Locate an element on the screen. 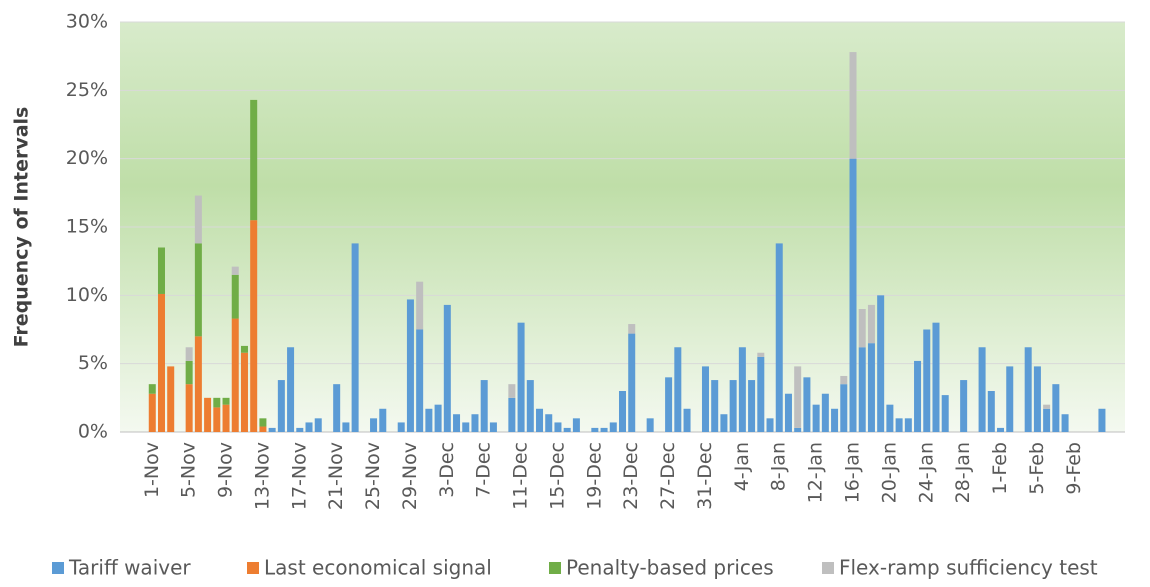 The height and width of the screenshot is (587, 1150). x-tick-label: 9-Nov is located at coordinates (226, 470).